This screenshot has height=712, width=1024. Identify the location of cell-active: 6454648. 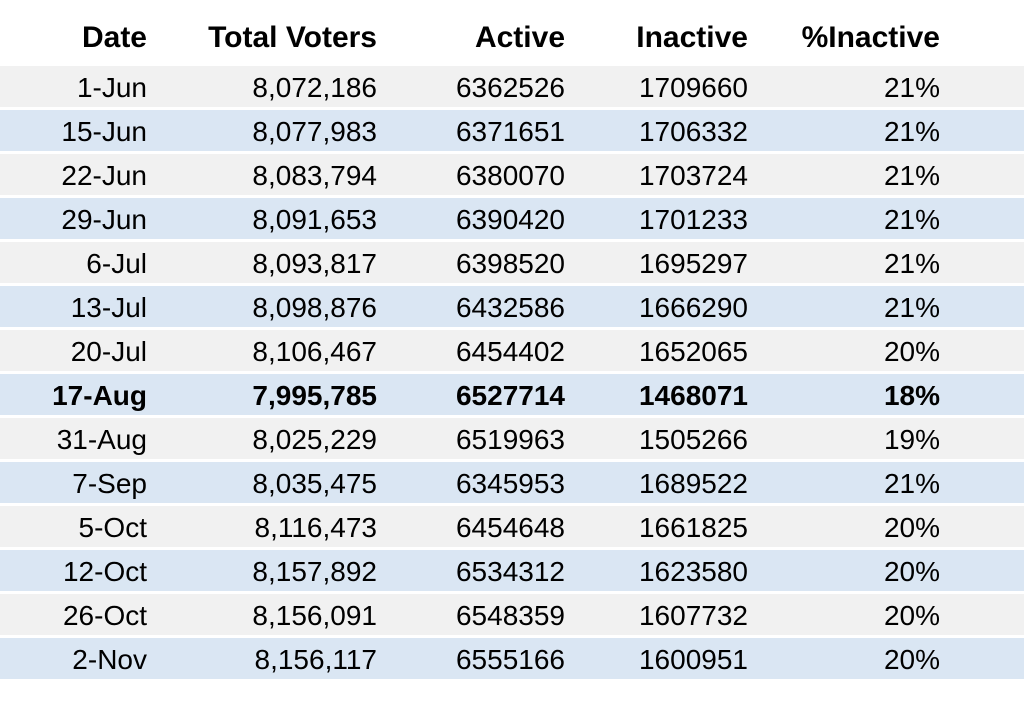
(484, 527).